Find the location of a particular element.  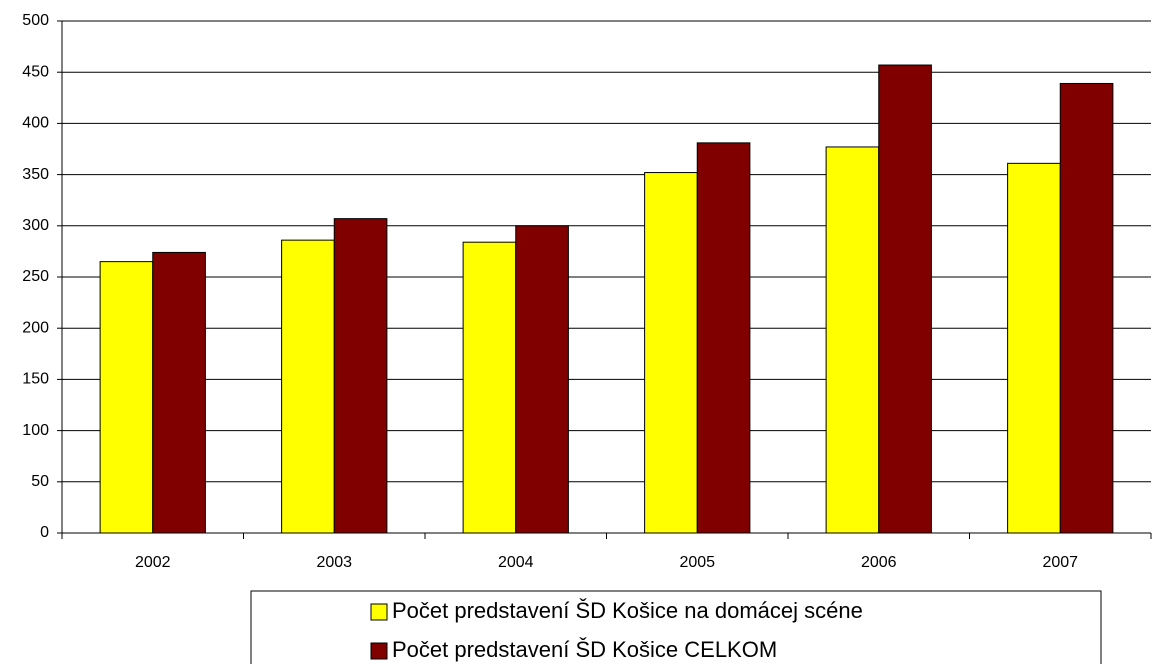

y-tick-label: 450 is located at coordinates (35, 71).